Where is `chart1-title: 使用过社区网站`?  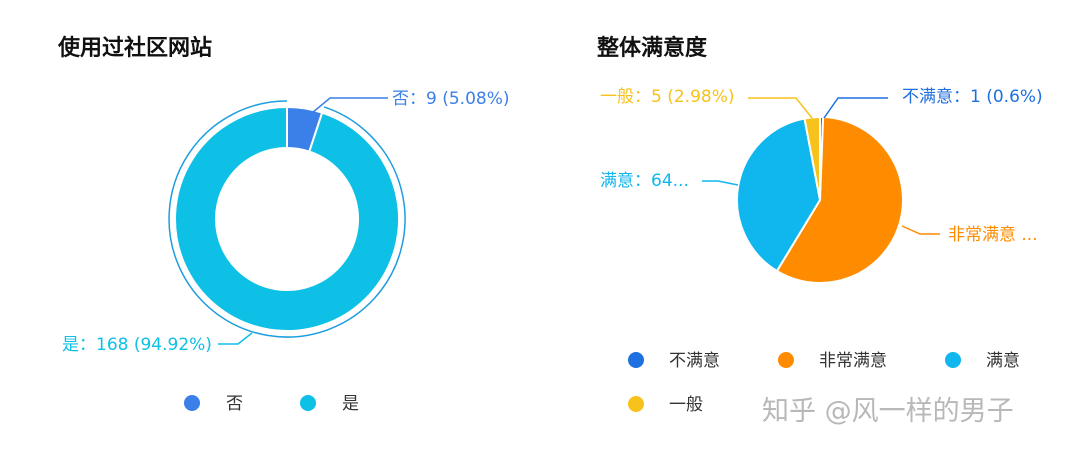
chart1-title: 使用过社区网站 is located at coordinates (134, 48).